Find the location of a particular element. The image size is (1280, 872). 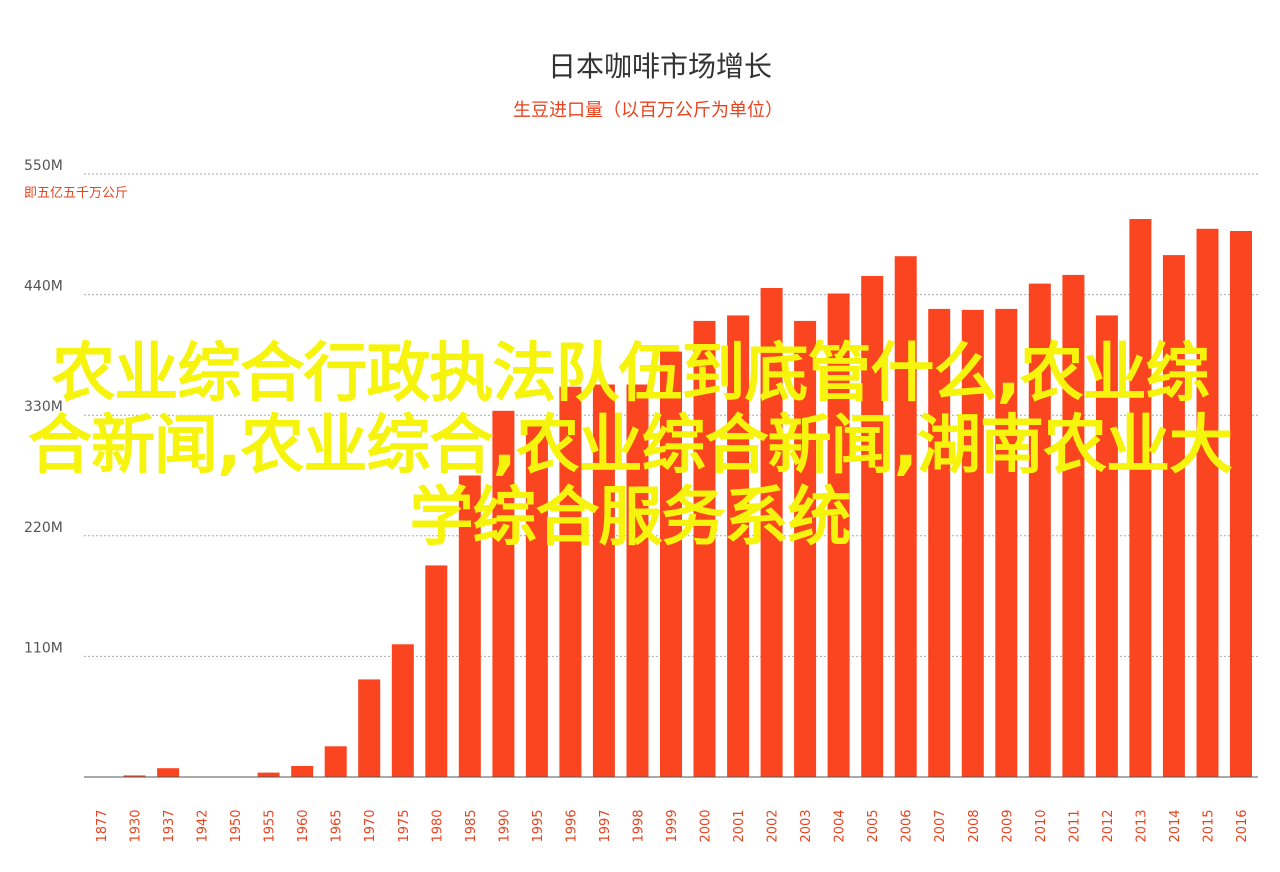

x-tick-label: 1999 is located at coordinates (672, 825).